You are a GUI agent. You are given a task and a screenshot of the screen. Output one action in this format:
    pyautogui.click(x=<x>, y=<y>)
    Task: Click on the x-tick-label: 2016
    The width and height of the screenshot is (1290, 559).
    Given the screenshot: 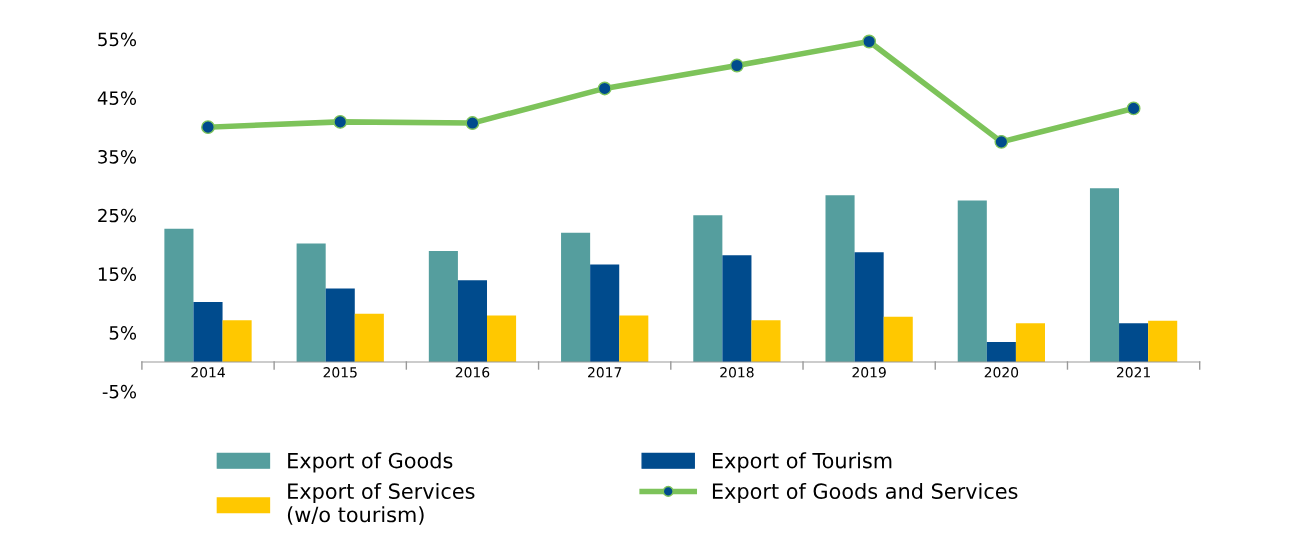 What is the action you would take?
    pyautogui.click(x=472, y=372)
    